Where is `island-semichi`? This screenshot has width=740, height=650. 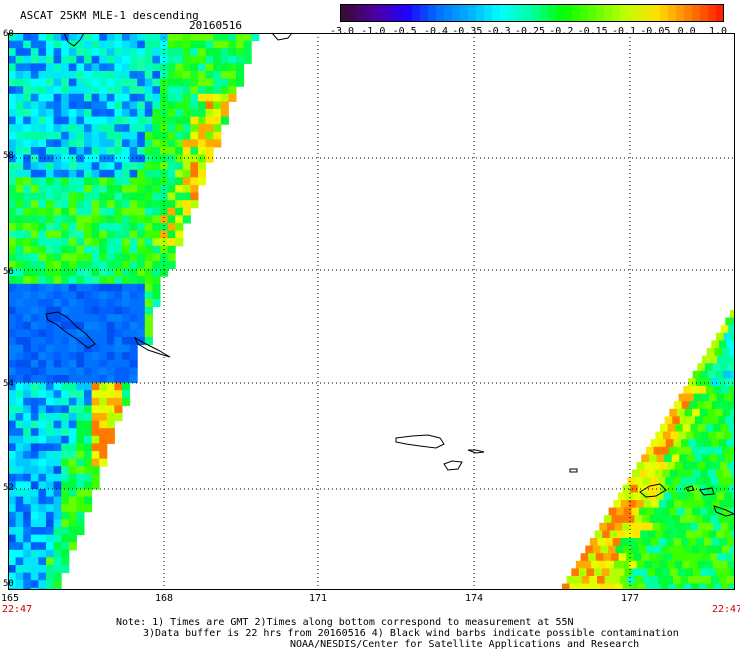
island-semichi is located at coordinates (476, 451).